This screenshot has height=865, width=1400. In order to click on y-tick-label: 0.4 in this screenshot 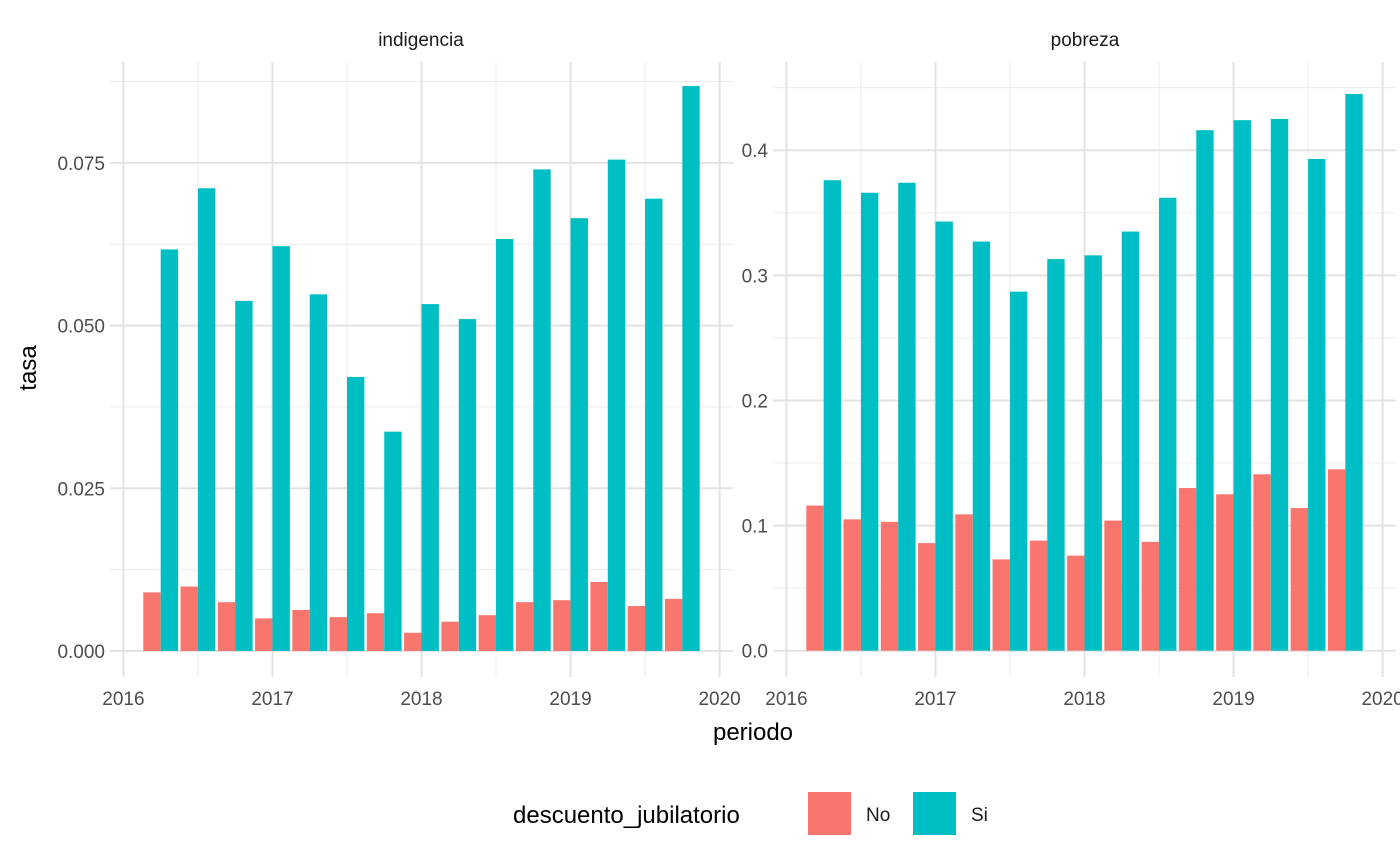, I will do `click(755, 151)`.